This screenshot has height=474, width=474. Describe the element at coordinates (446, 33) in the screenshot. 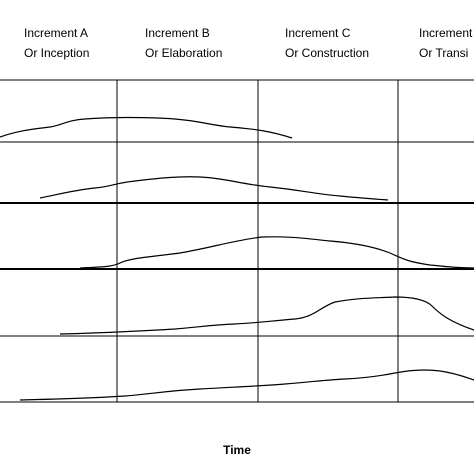

I see `column-title: Increment` at that location.